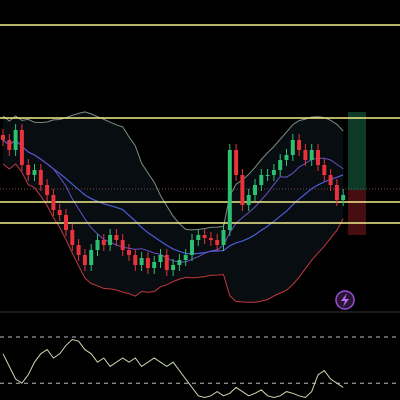 This screenshot has height=400, width=400. I want to click on position-profit-zone, so click(357, 151).